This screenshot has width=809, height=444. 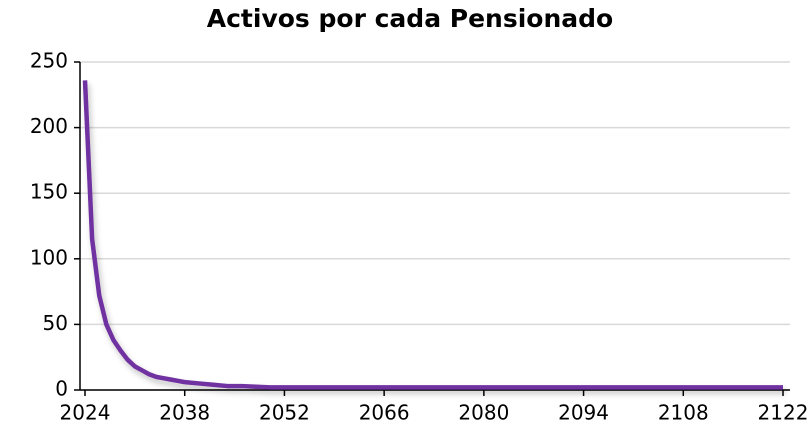 What do you see at coordinates (483, 413) in the screenshot?
I see `x-tick-label: 2080` at bounding box center [483, 413].